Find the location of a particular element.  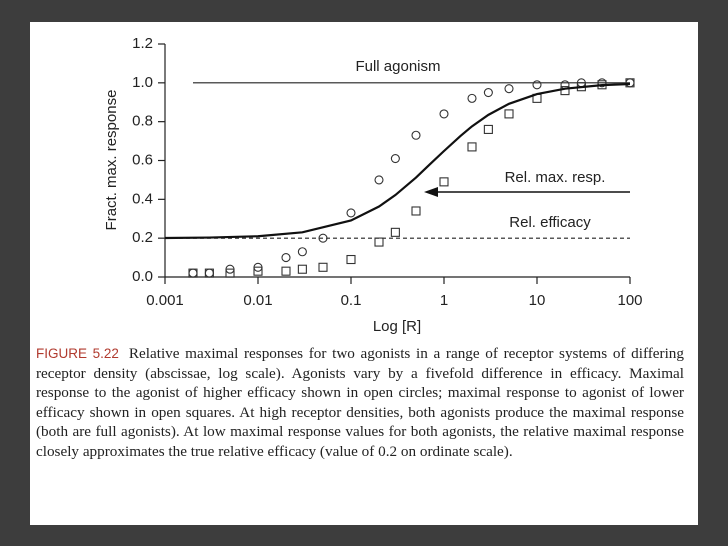

annotation: Full agonism is located at coordinates (397, 66).